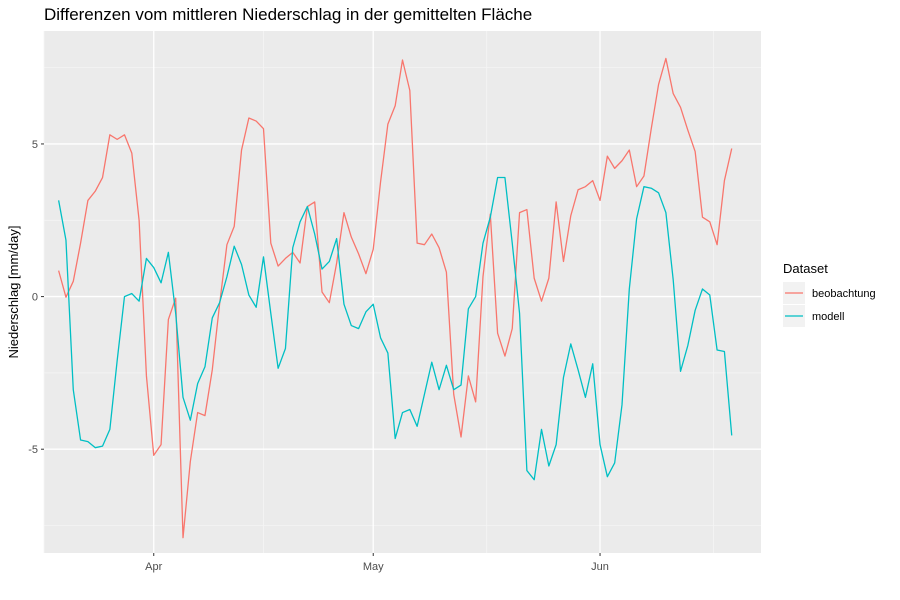  I want to click on x-tick-label: Jun, so click(600, 567).